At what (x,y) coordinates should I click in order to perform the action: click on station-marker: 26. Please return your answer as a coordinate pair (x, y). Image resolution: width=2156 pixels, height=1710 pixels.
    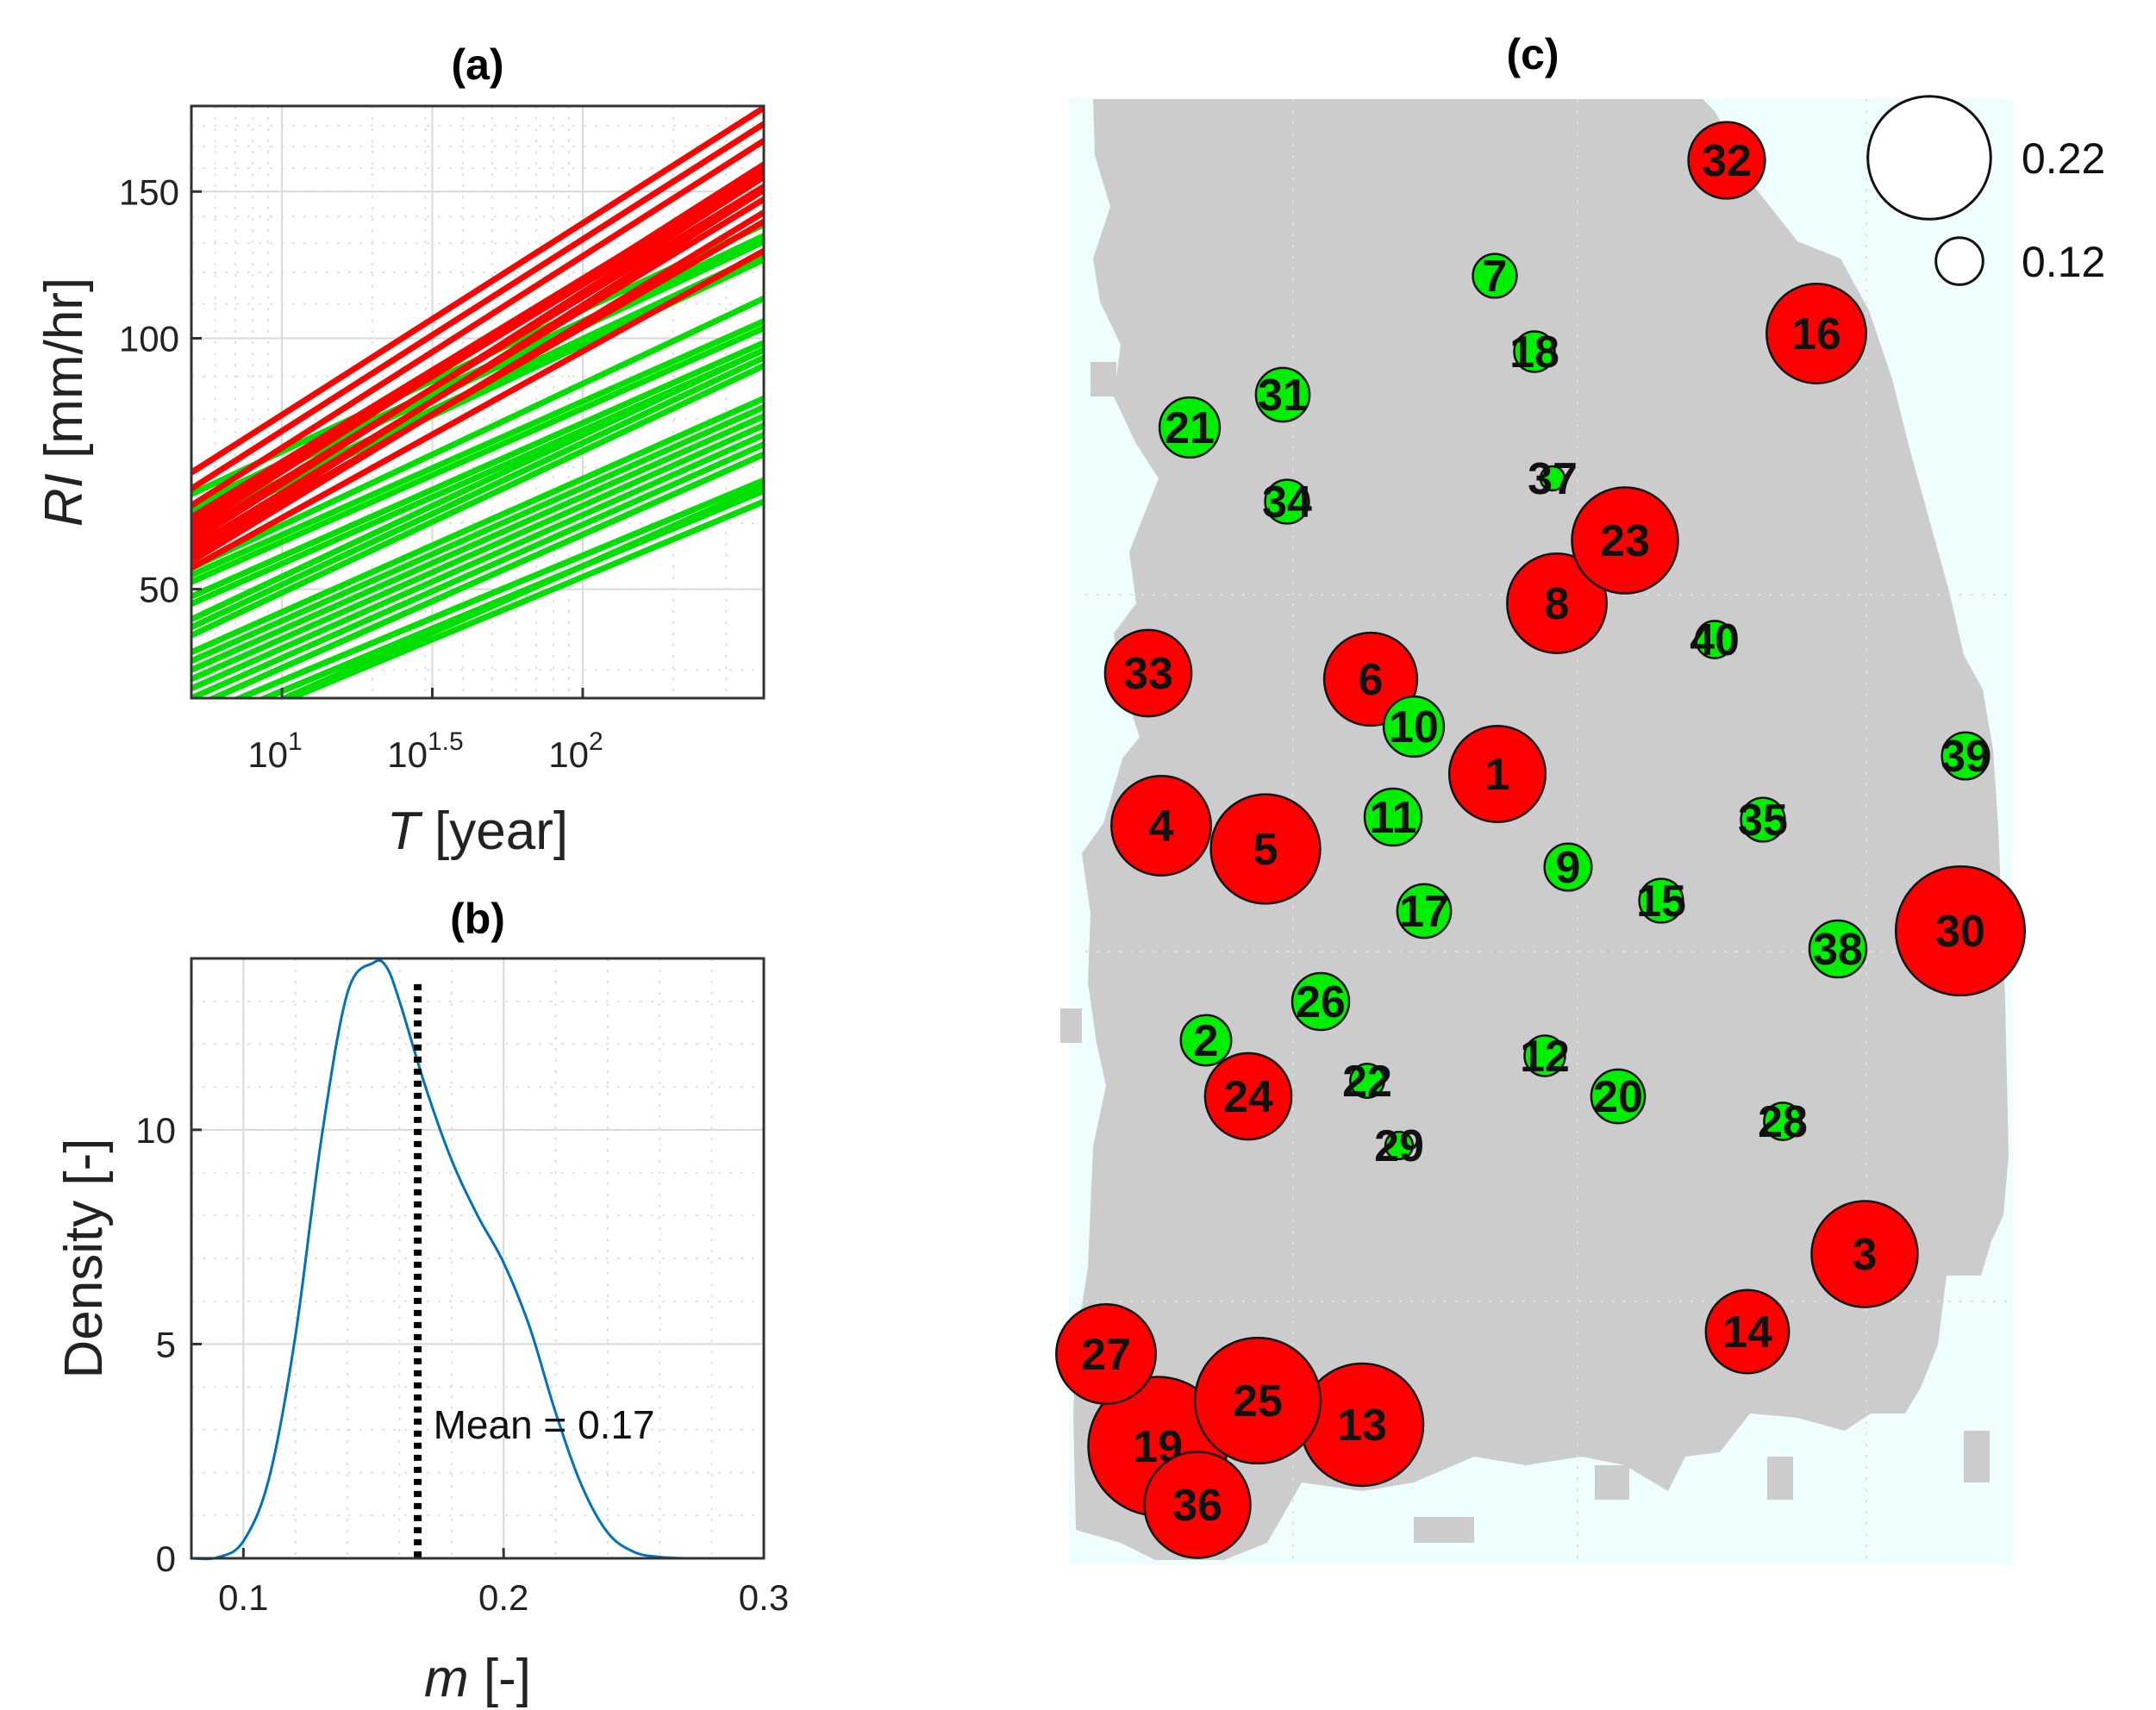
    Looking at the image, I should click on (1320, 1001).